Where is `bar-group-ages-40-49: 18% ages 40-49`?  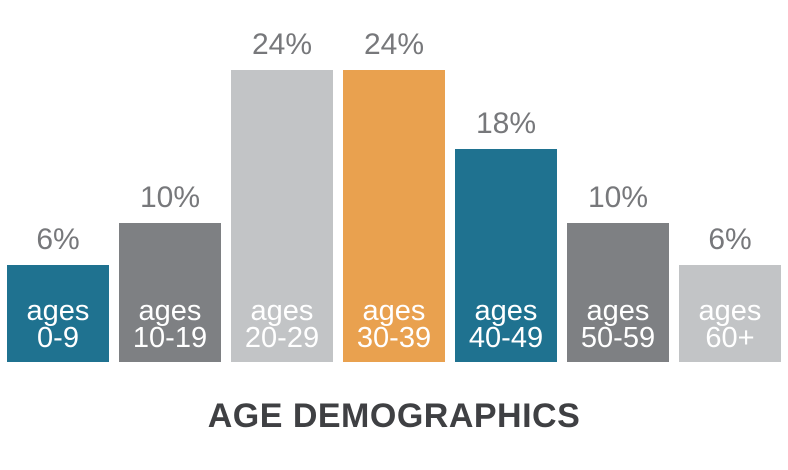 bar-group-ages-40-49: 18% ages 40-49 is located at coordinates (506, 235).